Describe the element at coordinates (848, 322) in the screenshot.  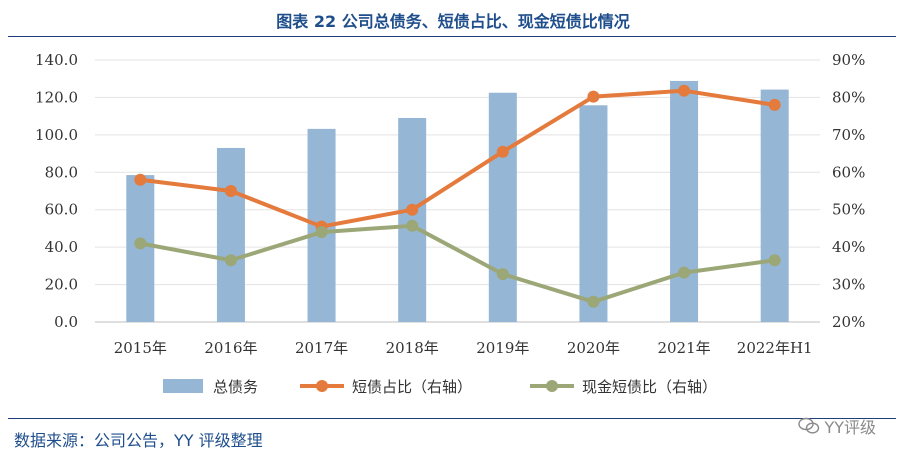
I see `right-axis-tick-label: 20%` at that location.